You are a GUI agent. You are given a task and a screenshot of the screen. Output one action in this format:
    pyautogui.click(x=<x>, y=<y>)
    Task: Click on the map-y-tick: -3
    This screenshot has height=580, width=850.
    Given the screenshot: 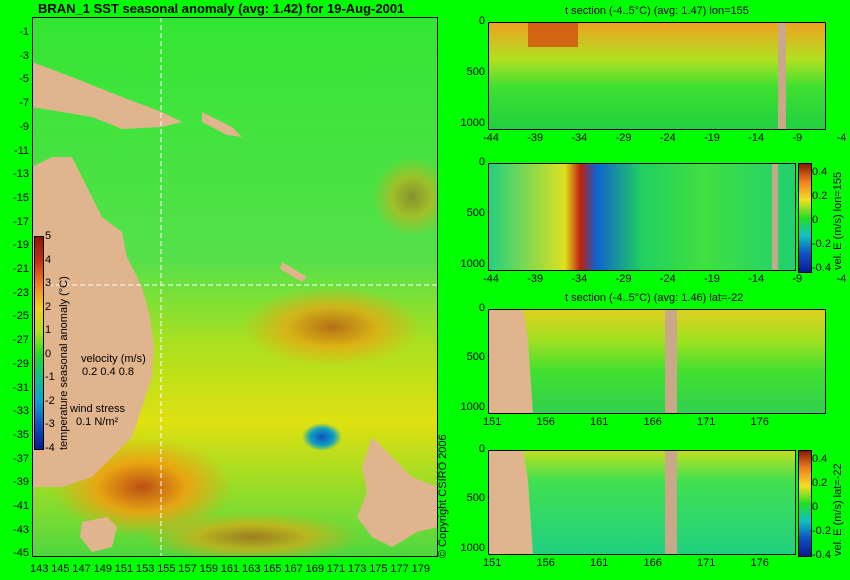 What is the action you would take?
    pyautogui.click(x=24, y=55)
    